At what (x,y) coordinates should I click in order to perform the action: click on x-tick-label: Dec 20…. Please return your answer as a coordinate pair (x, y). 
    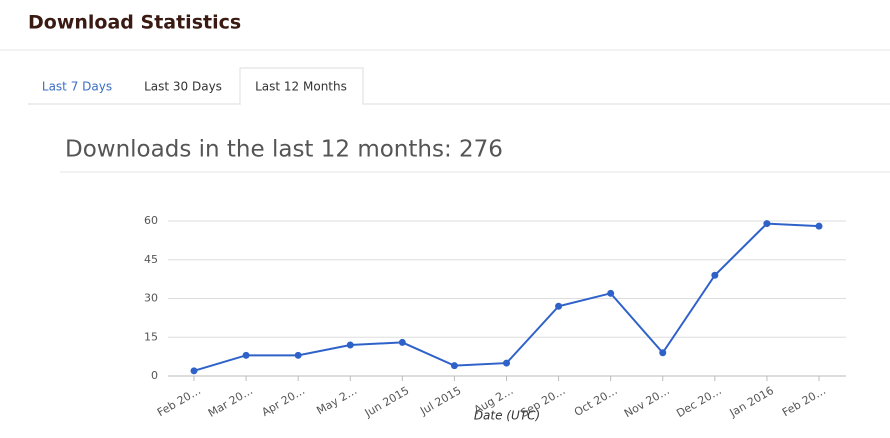
    Looking at the image, I should click on (699, 402).